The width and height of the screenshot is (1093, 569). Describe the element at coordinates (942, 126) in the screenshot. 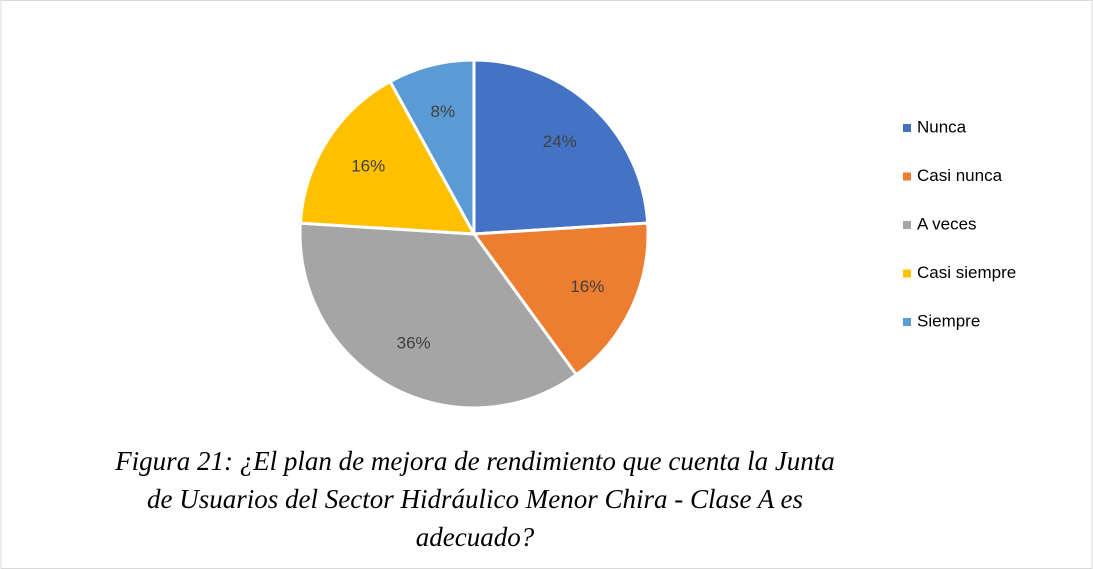

I see `legend-label: Nunca` at that location.